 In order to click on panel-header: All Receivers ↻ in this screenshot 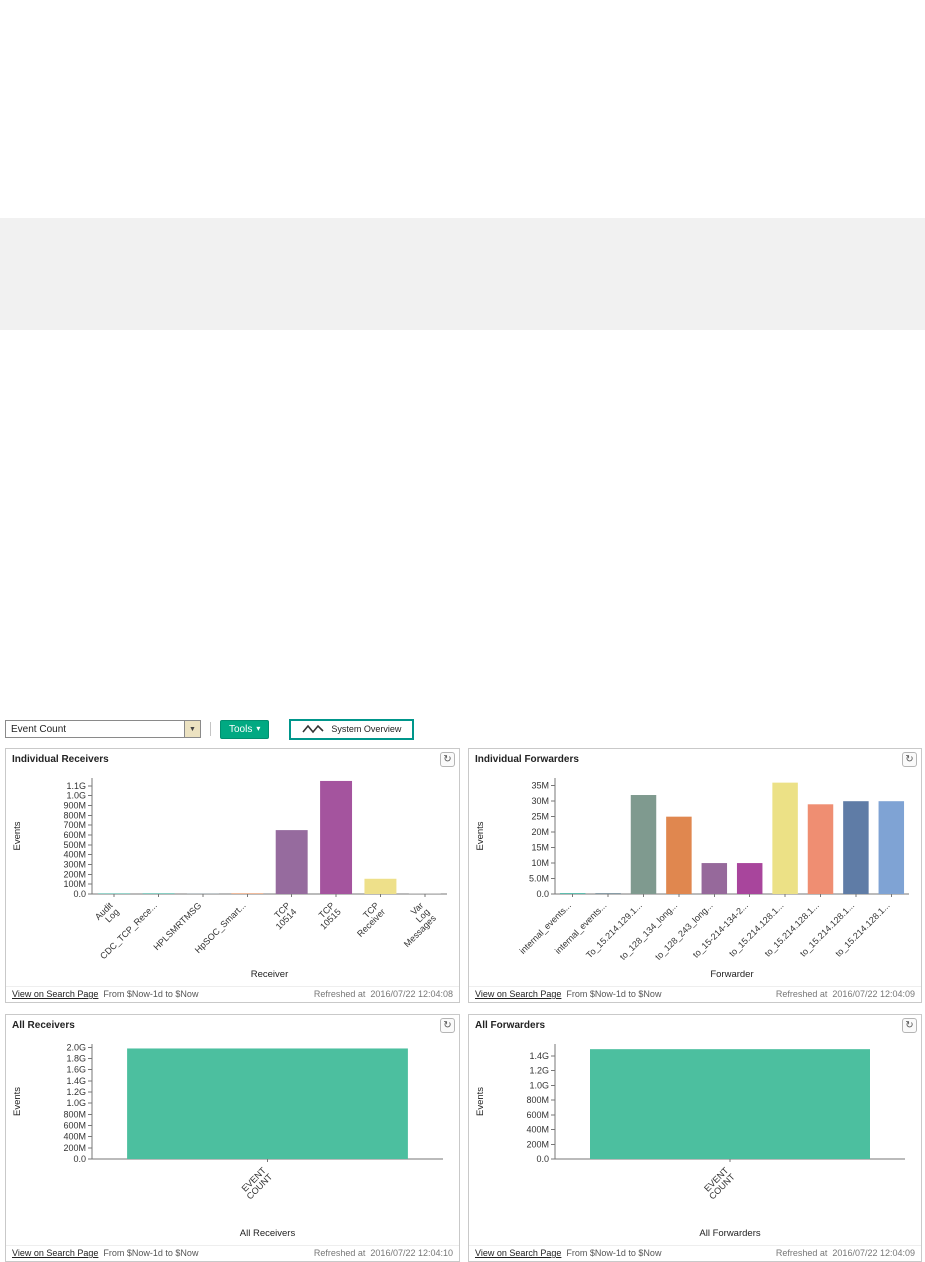, I will do `click(232, 1024)`.